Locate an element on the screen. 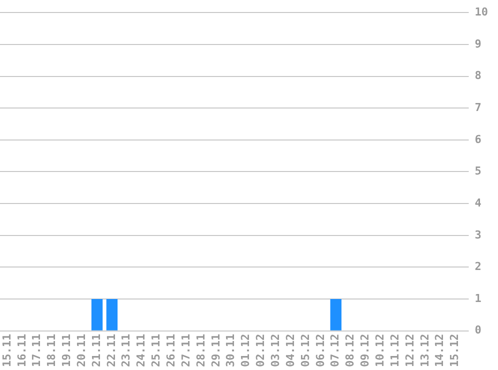 This screenshot has width=498, height=370. x-tick-label: 15.12 is located at coordinates (455, 351).